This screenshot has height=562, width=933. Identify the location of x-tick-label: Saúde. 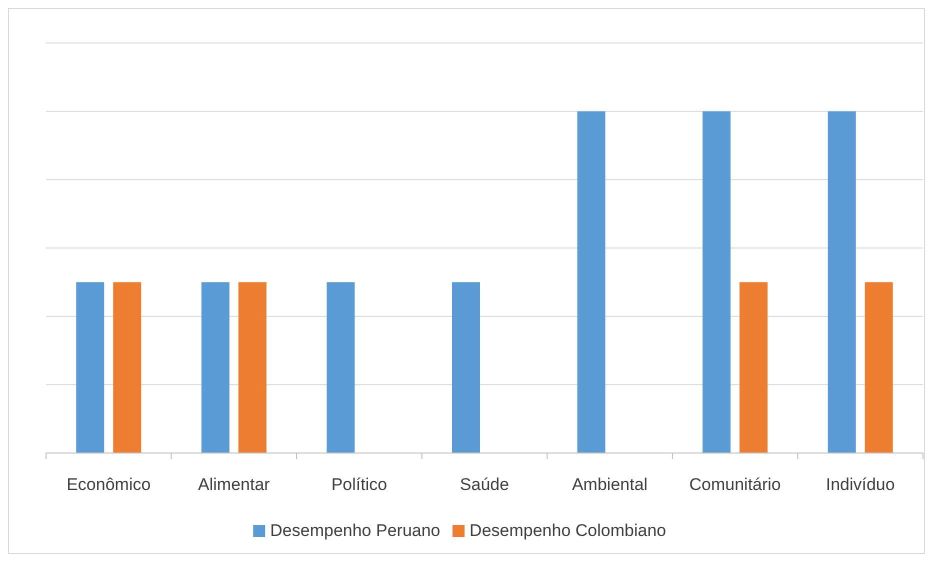
(485, 484).